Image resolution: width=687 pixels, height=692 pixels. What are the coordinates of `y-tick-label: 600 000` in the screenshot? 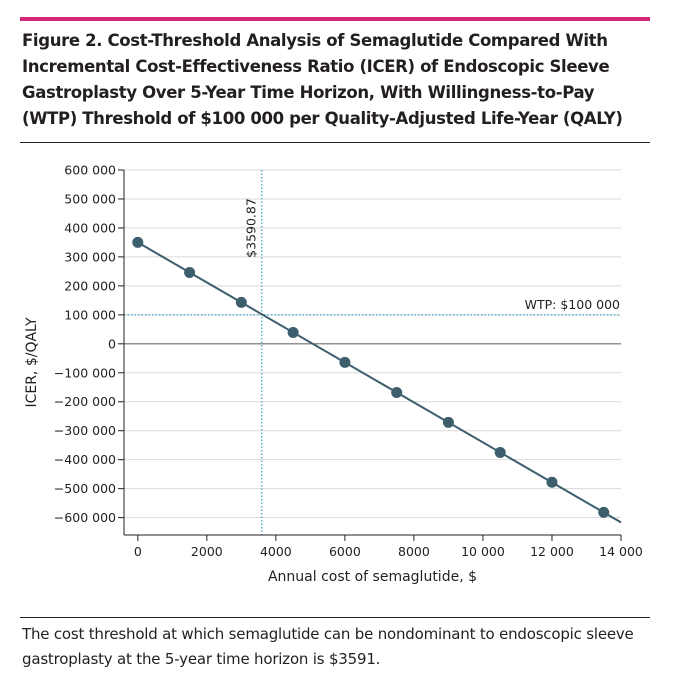 It's located at (90, 170).